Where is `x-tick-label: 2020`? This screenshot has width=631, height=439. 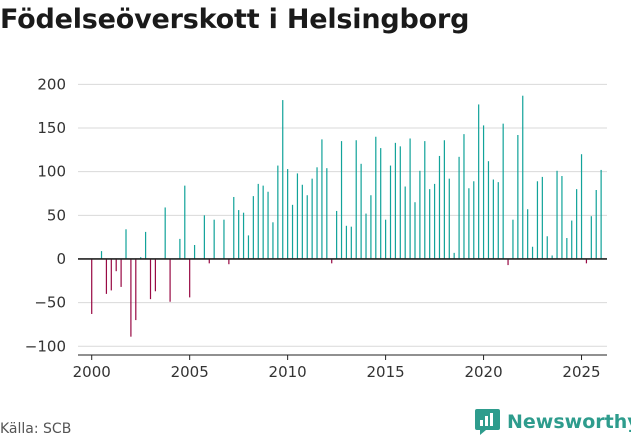
x-tick-label: 2020 is located at coordinates (483, 372).